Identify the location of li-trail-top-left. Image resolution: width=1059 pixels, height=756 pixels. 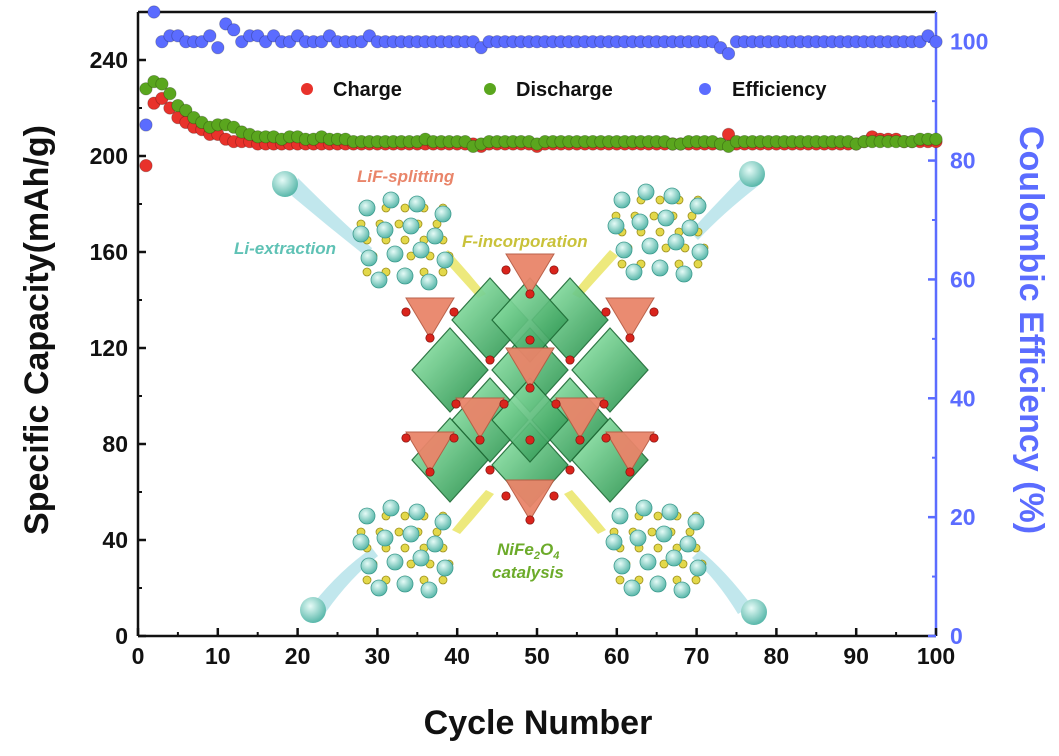
(332, 218).